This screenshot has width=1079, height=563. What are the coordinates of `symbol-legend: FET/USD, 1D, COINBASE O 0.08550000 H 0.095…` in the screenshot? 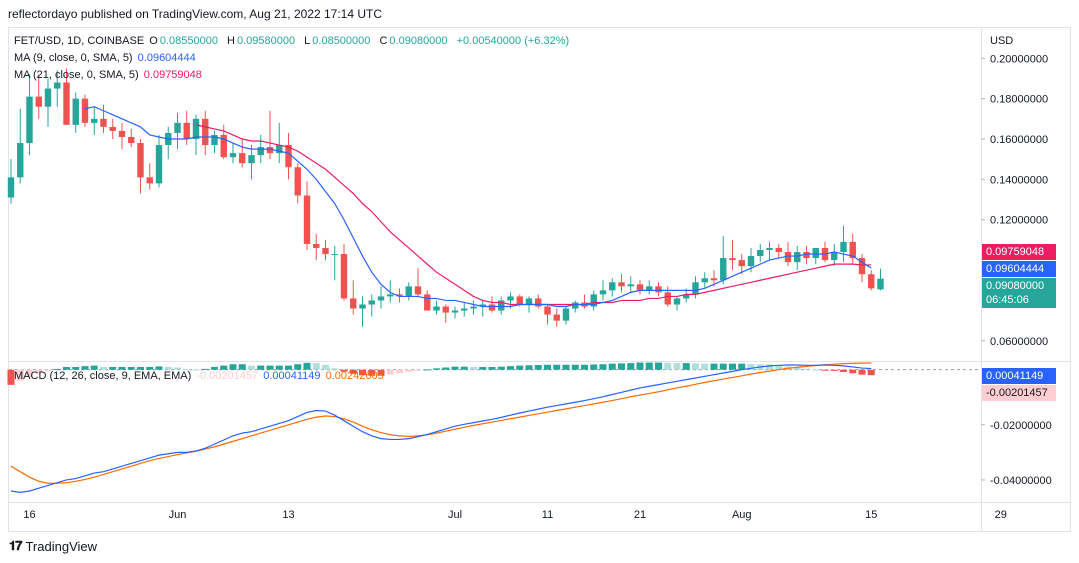 It's located at (292, 41).